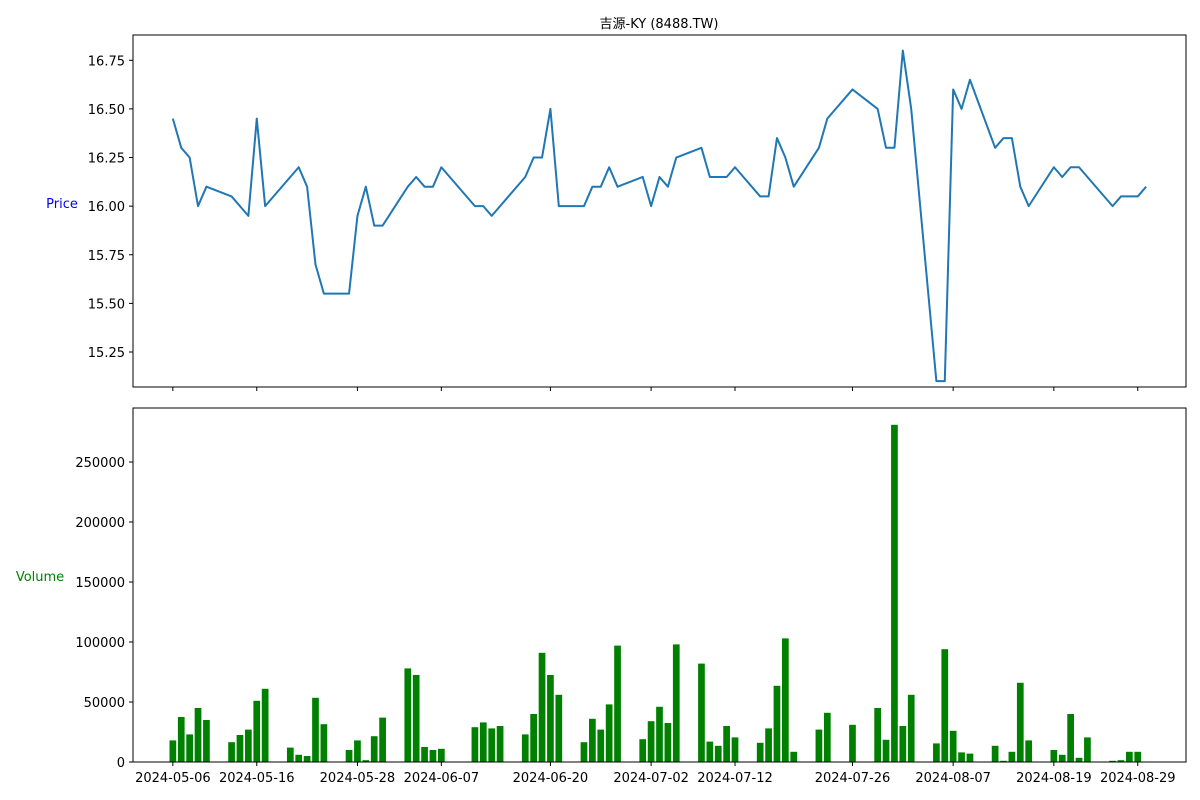  Describe the element at coordinates (659, 24) in the screenshot. I see `chart-title: 吉源-KY (8488.TW)` at that location.